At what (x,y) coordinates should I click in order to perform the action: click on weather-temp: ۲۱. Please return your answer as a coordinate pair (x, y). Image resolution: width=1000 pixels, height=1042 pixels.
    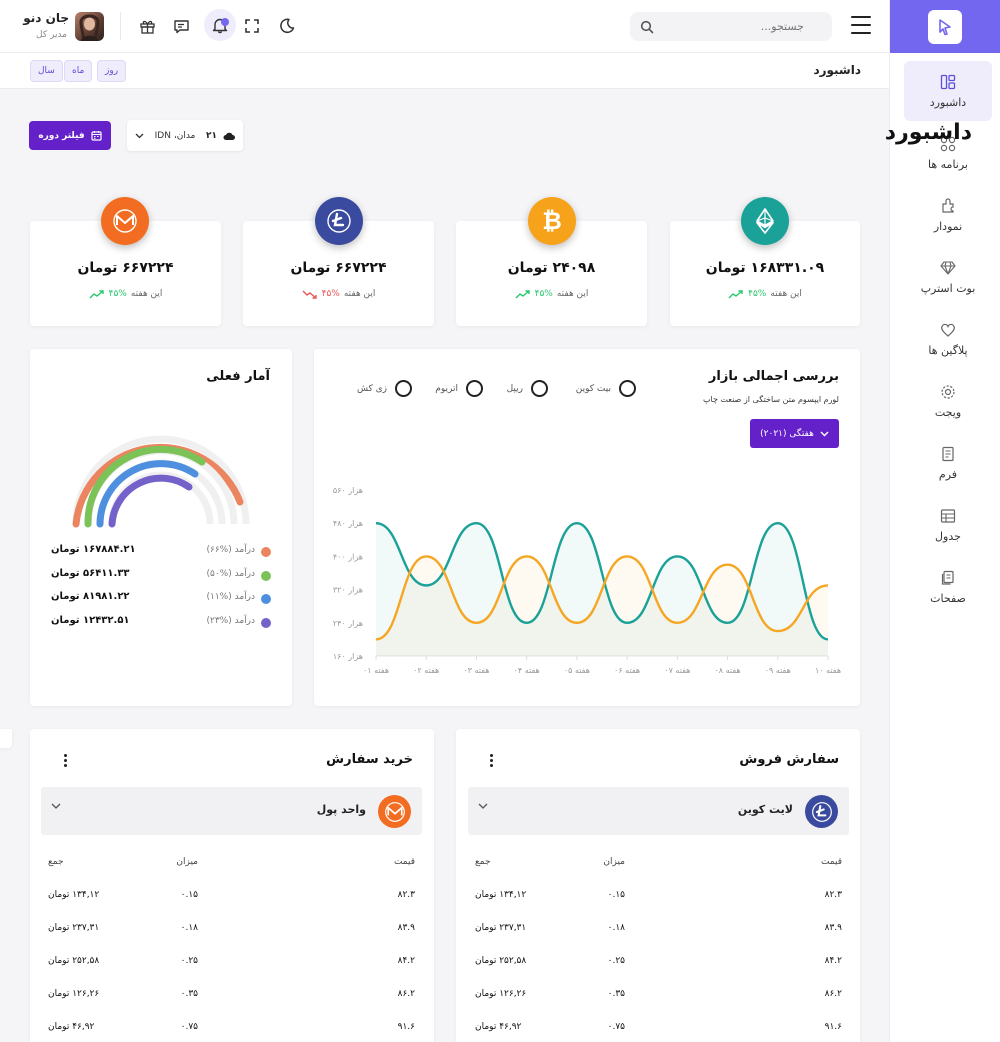
    Looking at the image, I should click on (211, 135).